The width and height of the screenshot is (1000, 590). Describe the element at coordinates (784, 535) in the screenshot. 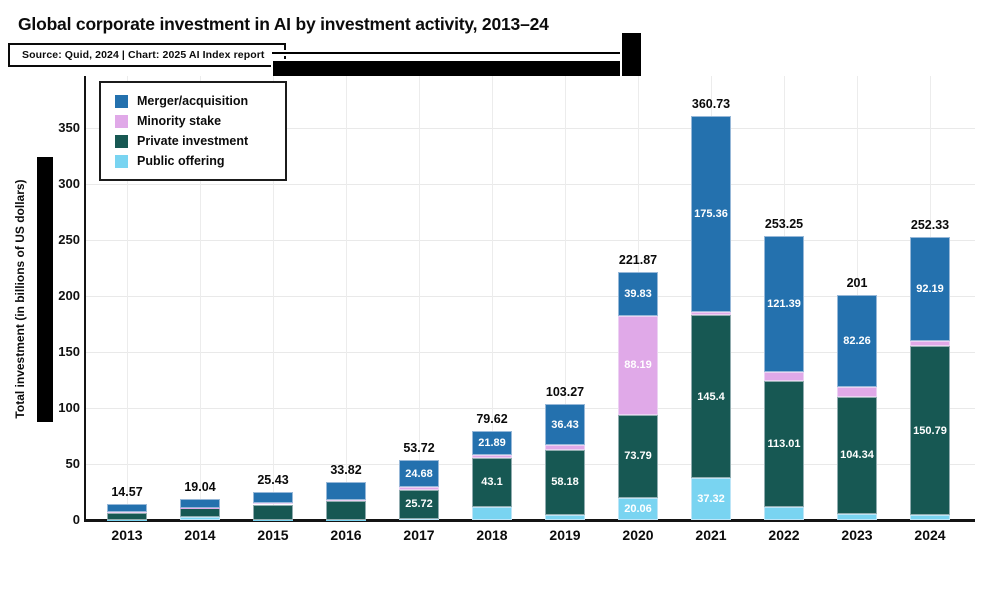

I see `x-tick-label: 2022` at that location.